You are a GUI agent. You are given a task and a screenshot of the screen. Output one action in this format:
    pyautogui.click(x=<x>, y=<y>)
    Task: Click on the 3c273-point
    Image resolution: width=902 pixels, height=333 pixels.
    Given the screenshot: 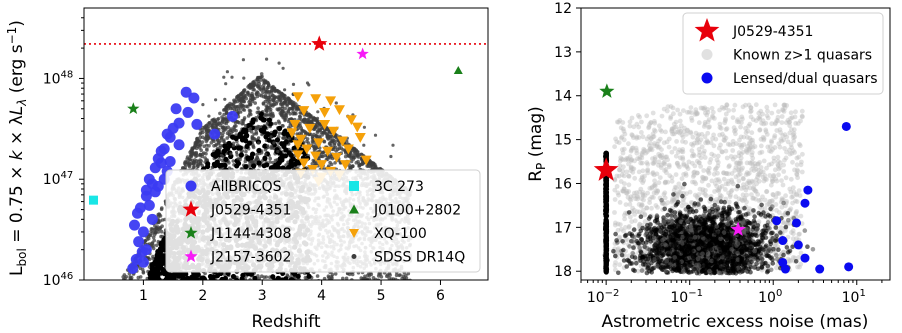 What is the action you would take?
    pyautogui.click(x=94, y=200)
    